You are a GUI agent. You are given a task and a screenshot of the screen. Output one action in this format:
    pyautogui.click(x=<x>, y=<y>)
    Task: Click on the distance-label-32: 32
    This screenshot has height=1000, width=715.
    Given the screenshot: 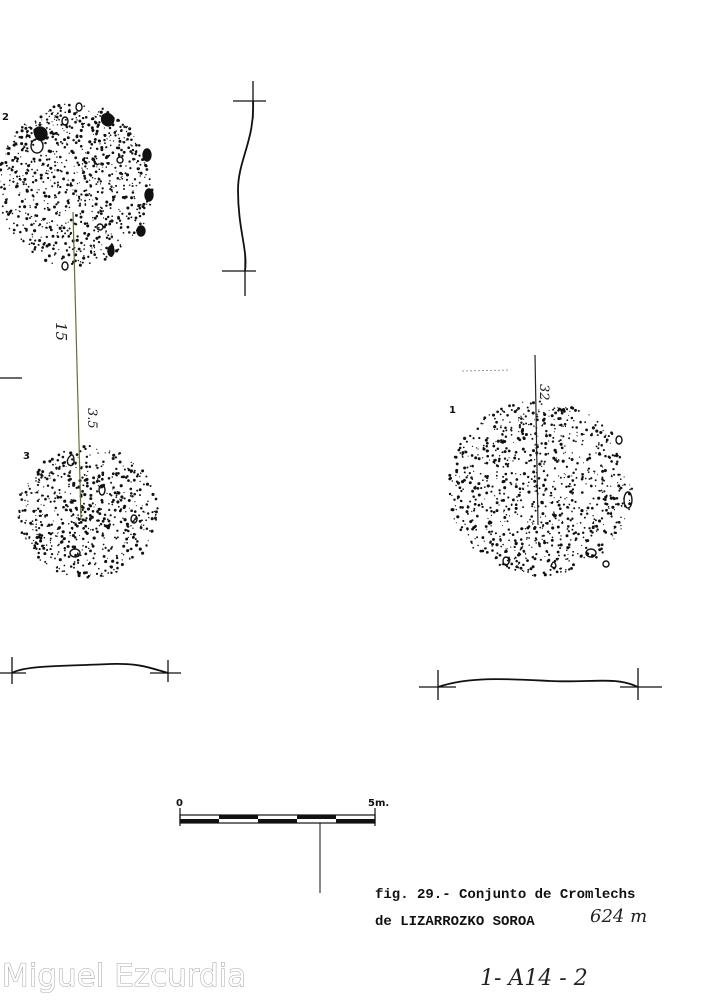 What is the action you would take?
    pyautogui.click(x=543, y=392)
    